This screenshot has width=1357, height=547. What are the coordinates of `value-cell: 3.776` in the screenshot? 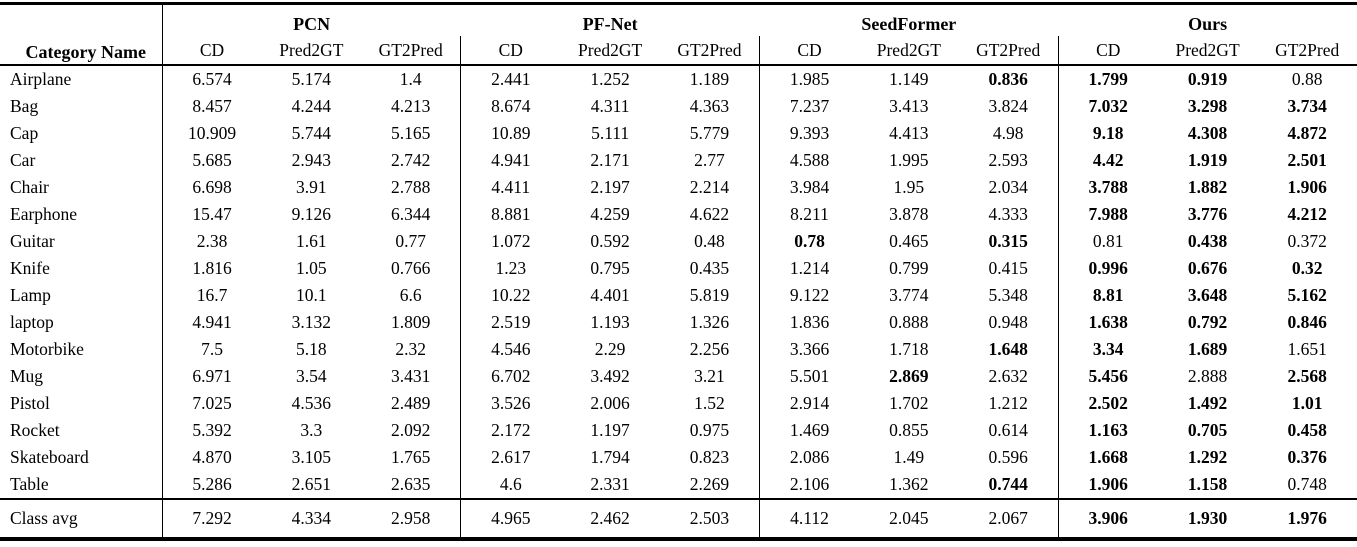 It's located at (1207, 214).